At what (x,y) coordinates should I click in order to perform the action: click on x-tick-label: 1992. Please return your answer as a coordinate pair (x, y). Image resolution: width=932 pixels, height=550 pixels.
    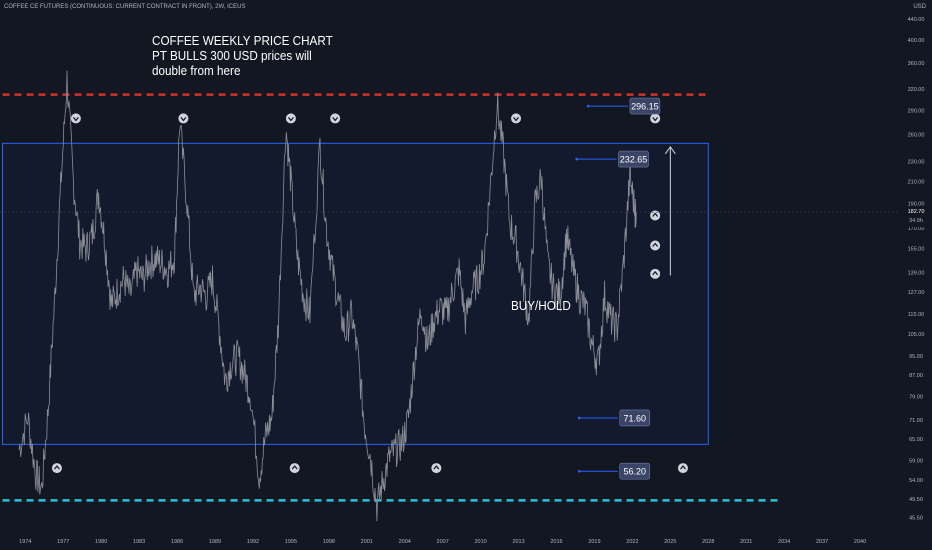
    Looking at the image, I should click on (253, 542).